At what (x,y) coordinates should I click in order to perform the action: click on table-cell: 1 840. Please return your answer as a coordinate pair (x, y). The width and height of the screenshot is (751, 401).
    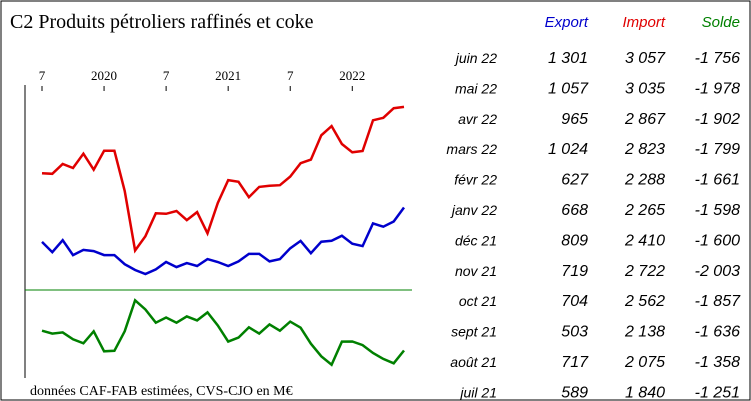
    Looking at the image, I should click on (645, 392).